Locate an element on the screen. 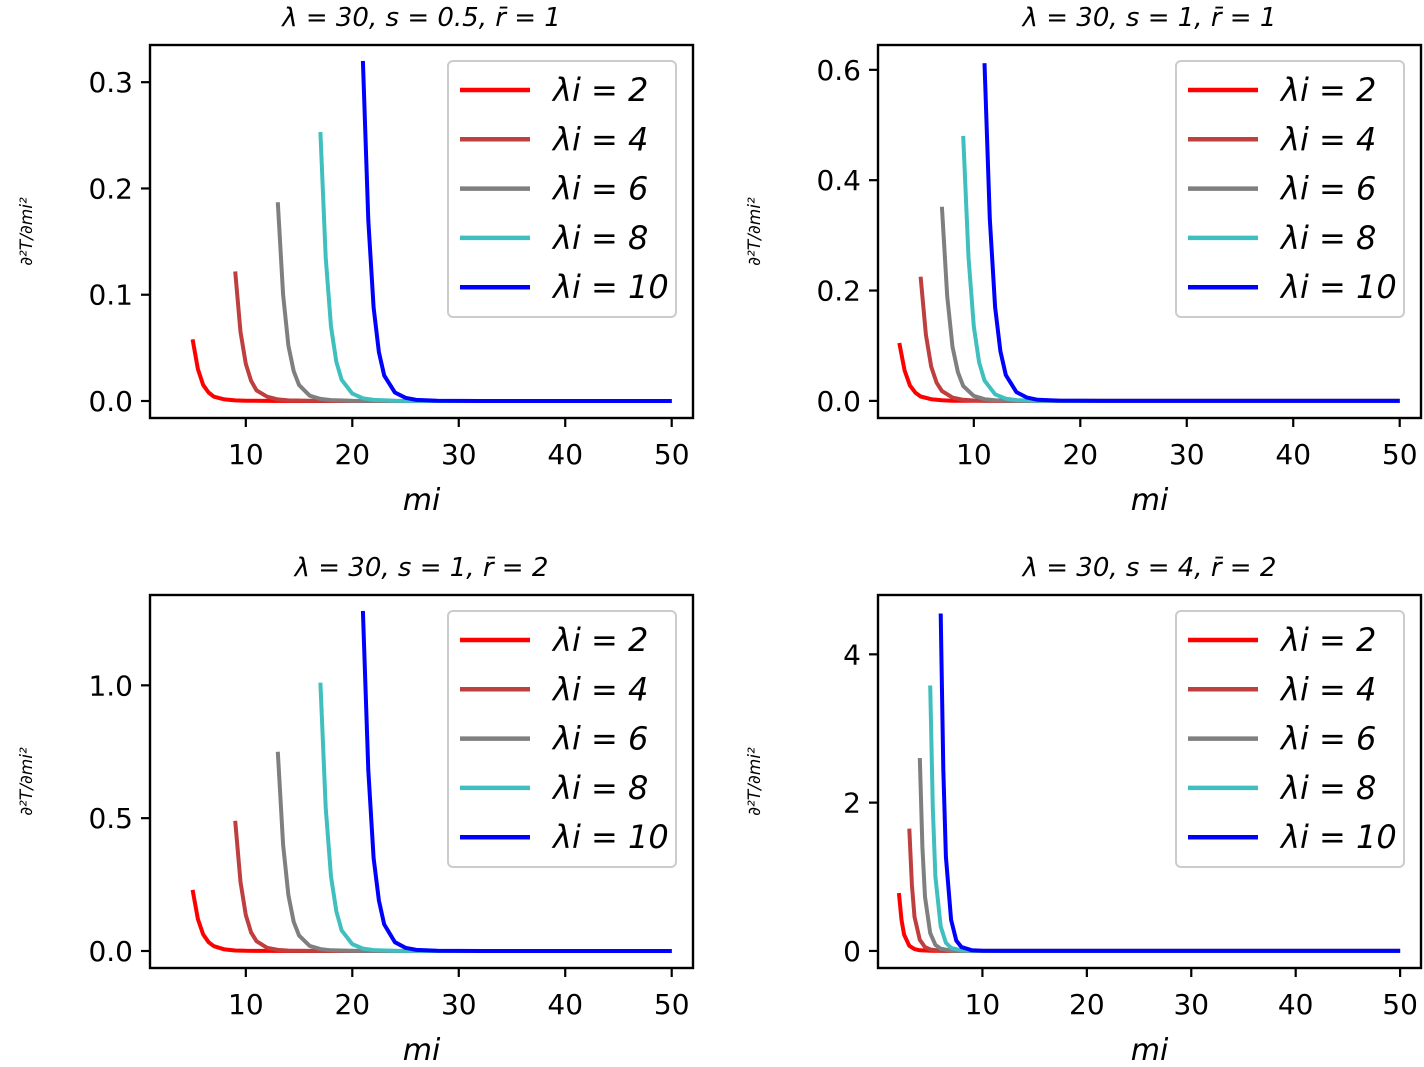  subplot-title: λ = 30, s = 1, r̄ = 2 is located at coordinates (421, 568).